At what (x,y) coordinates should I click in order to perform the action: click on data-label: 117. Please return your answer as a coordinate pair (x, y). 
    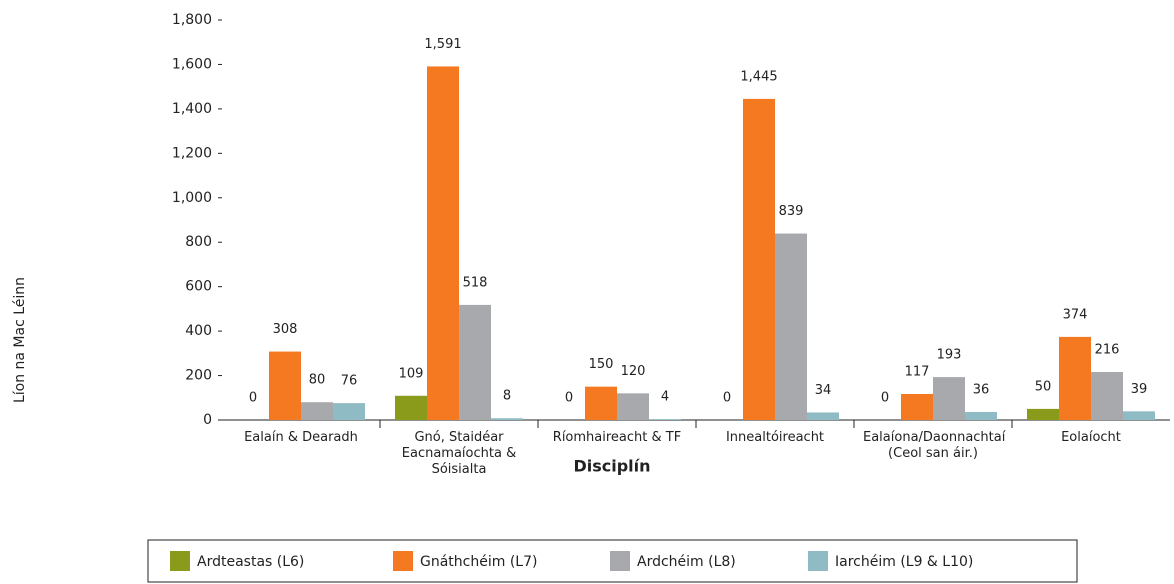
    Looking at the image, I should click on (917, 372).